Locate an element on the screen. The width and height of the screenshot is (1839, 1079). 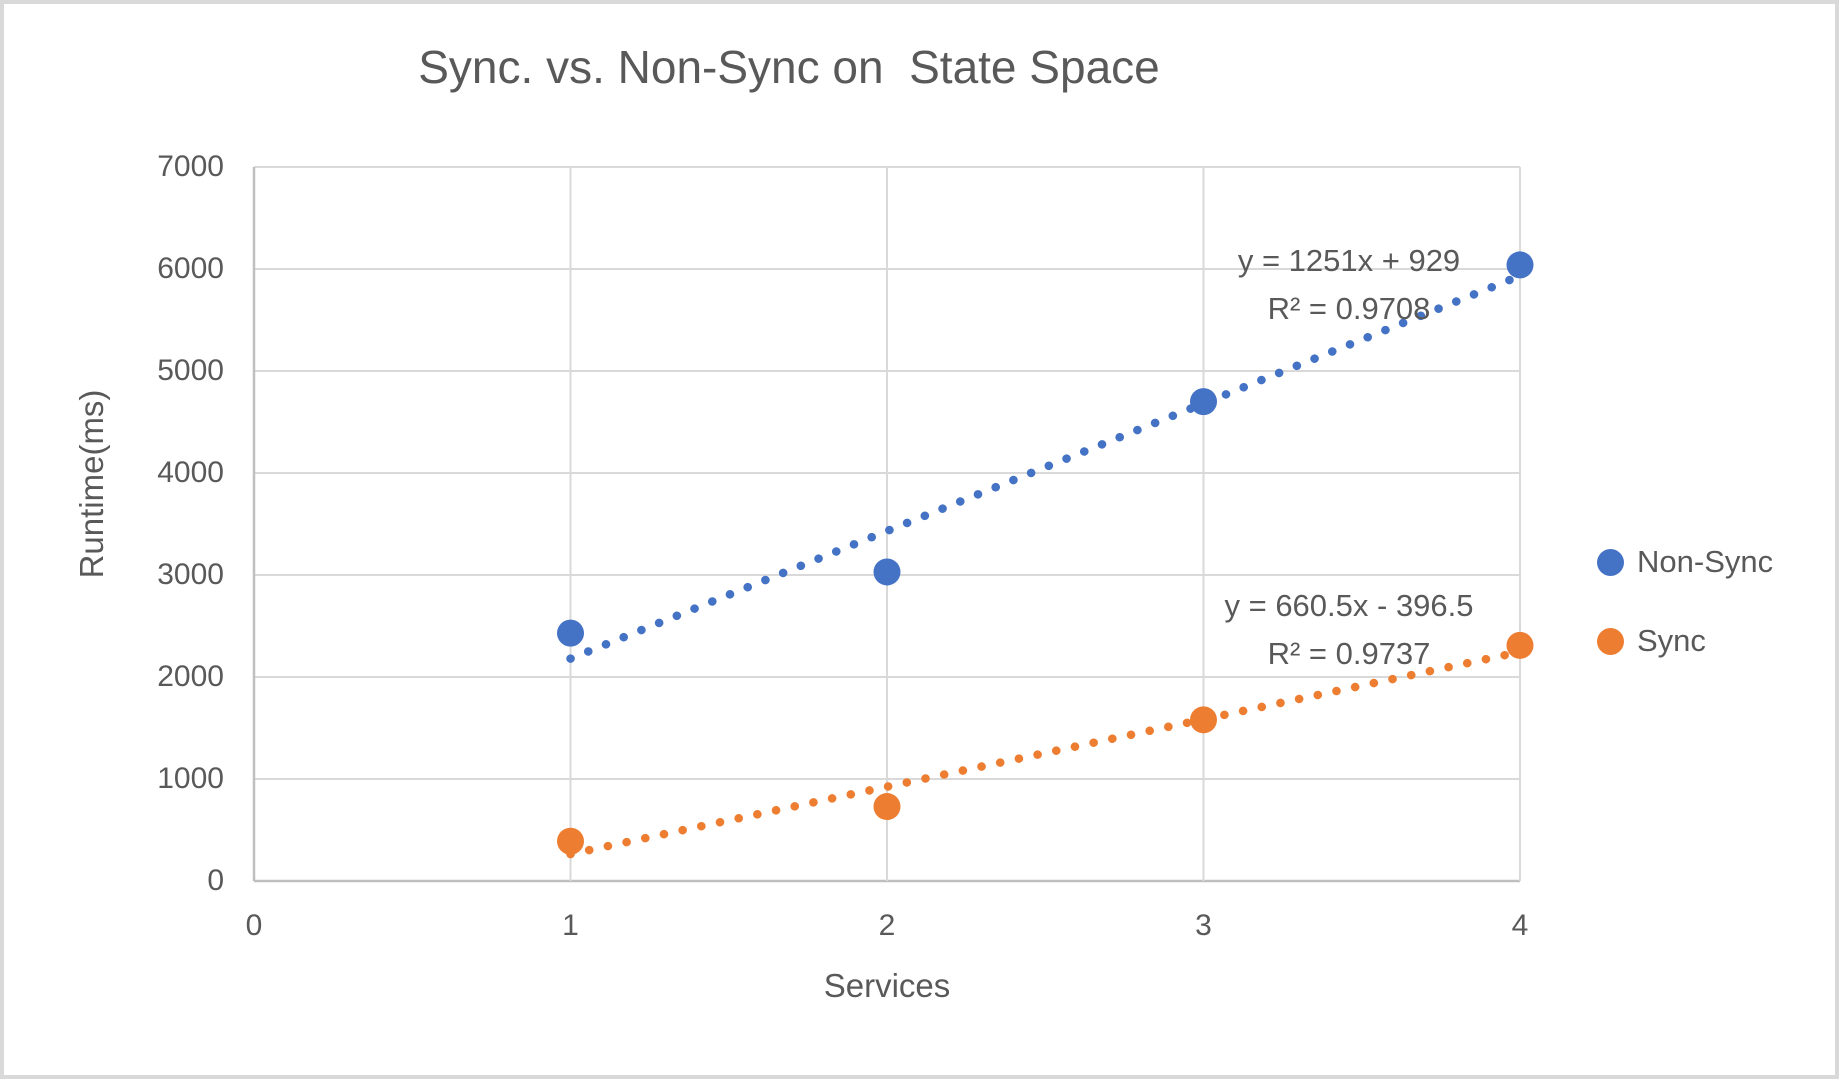
x-tick-label: 2 is located at coordinates (887, 925).